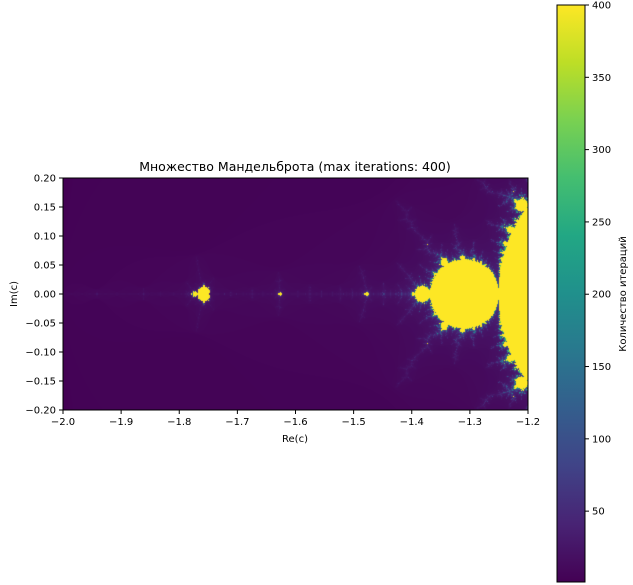  Describe the element at coordinates (598, 259) in the screenshot. I see `colorbar-ticks: 50 100 150 200 250 300 350 400` at that location.